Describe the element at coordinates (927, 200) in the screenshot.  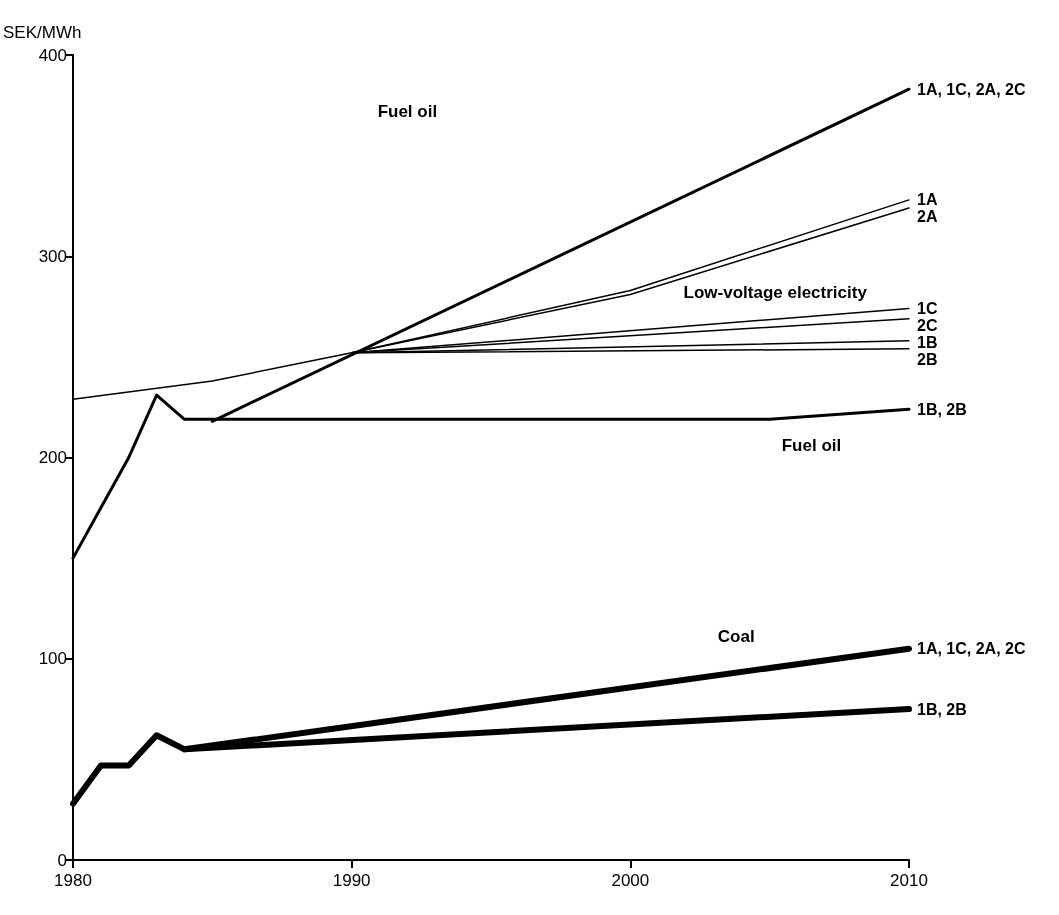
I see `series-label: 1A` at that location.